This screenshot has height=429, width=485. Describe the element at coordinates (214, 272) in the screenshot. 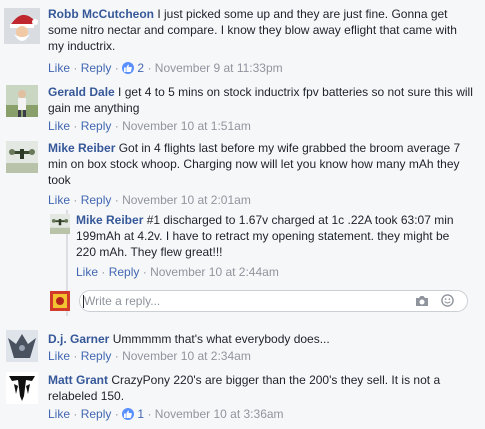

I see `timestamp: November 10 at 2:44am` at that location.